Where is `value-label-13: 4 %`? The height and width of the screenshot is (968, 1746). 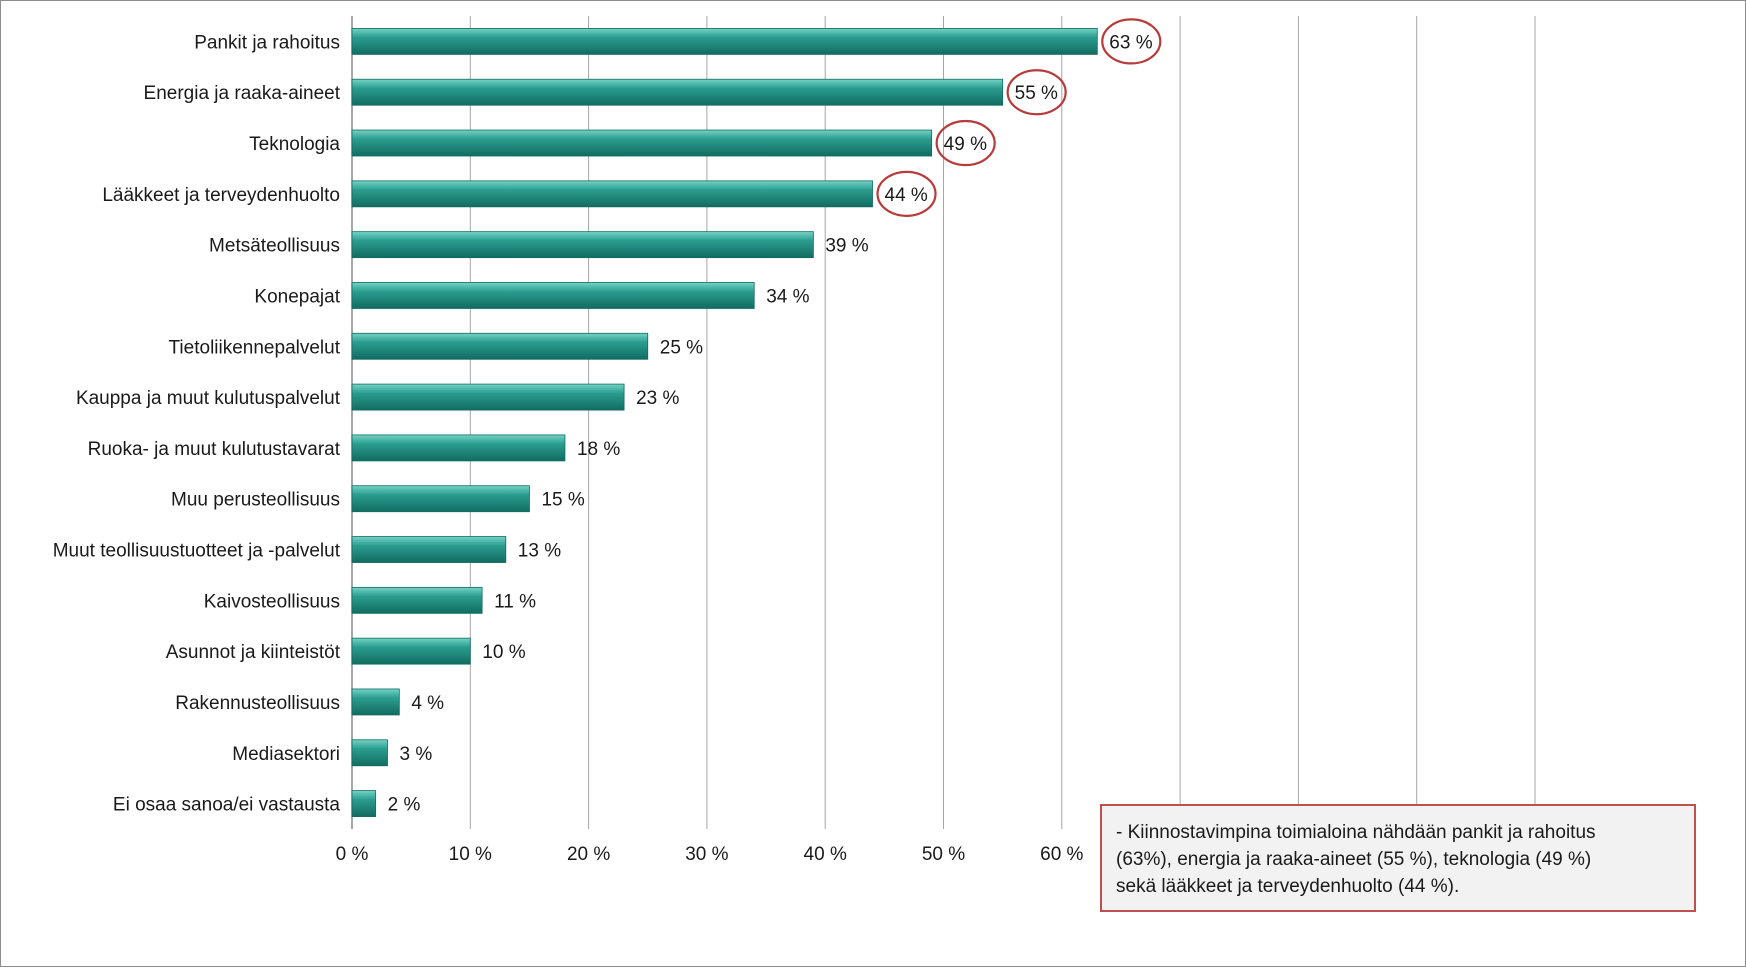 value-label-13: 4 % is located at coordinates (427, 703).